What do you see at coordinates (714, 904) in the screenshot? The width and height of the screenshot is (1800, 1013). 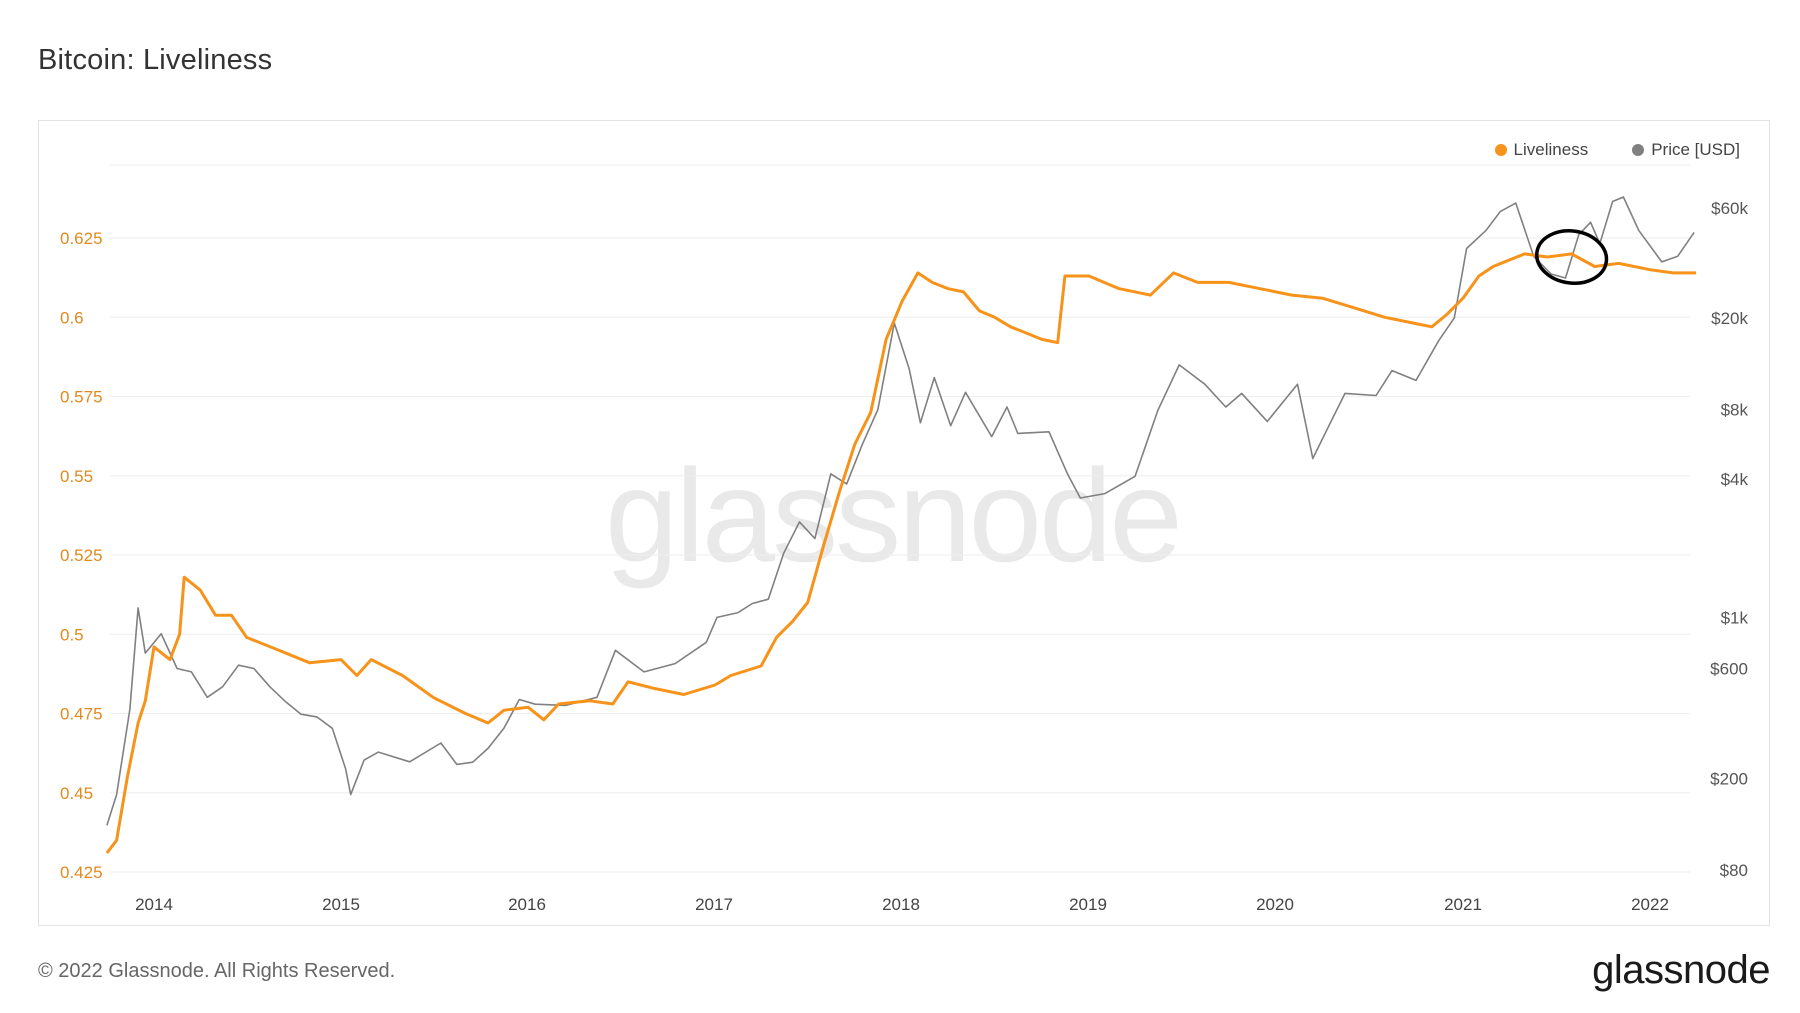 I see `x-axis-tick-label: 2017` at bounding box center [714, 904].